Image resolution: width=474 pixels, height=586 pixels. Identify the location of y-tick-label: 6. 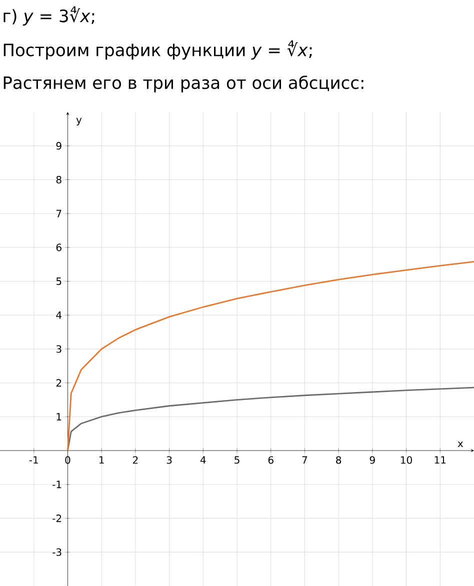
(59, 248).